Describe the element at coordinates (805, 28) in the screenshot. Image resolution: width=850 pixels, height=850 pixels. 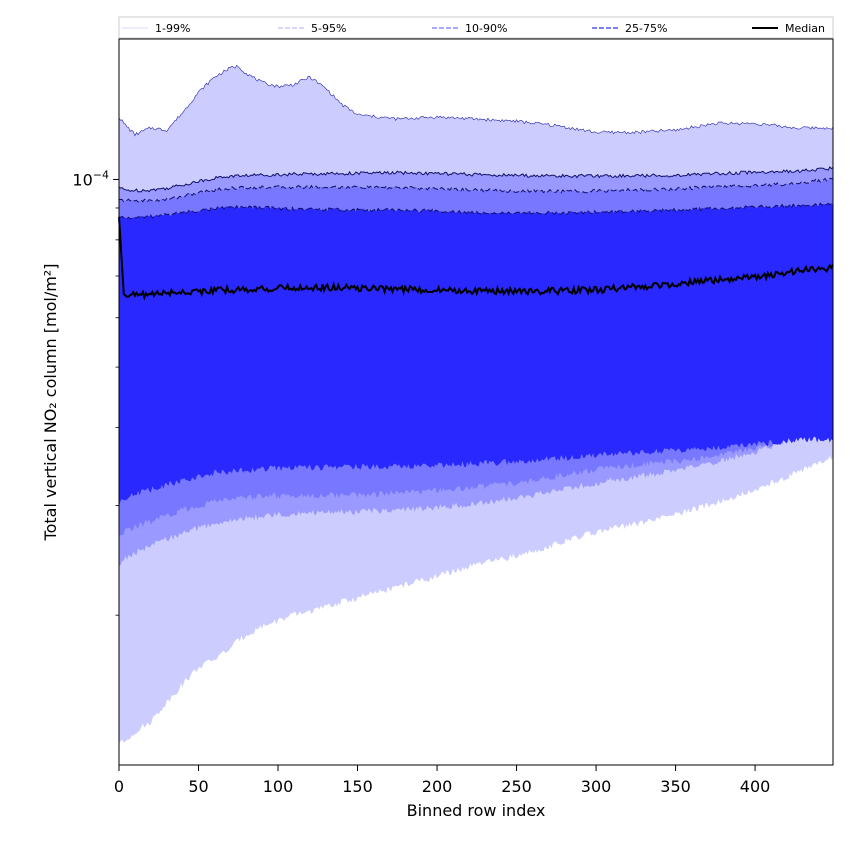
I see `legend-label: Median` at that location.